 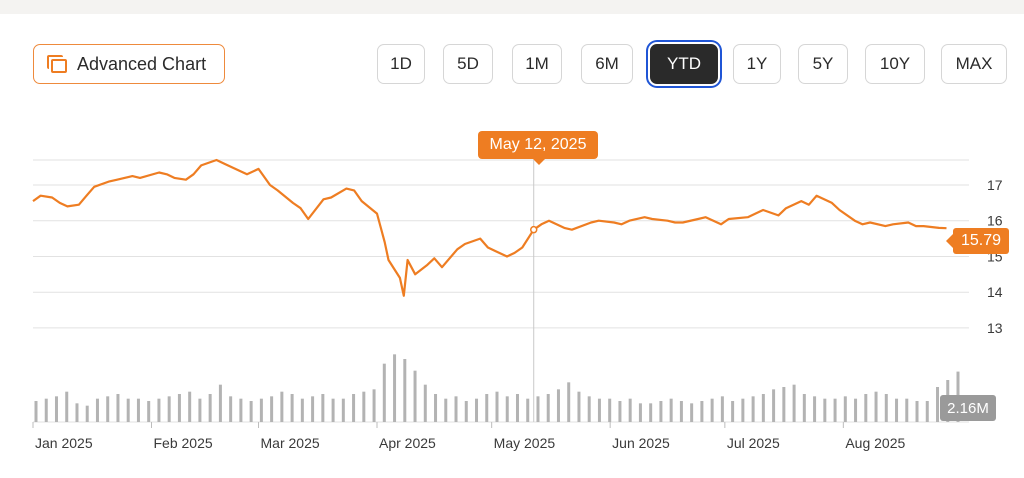 I want to click on y-tick-label: 16, so click(x=995, y=221).